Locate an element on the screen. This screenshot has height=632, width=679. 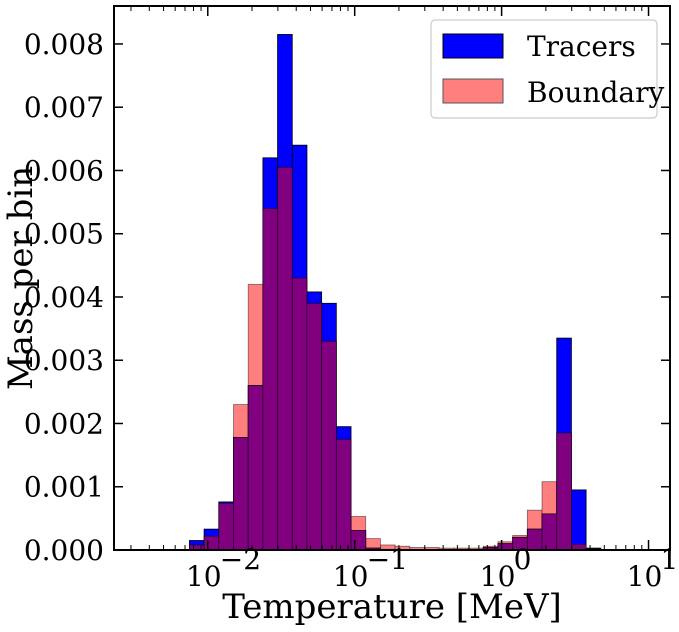
y-axis-label: Mass per bin is located at coordinates (21, 278).